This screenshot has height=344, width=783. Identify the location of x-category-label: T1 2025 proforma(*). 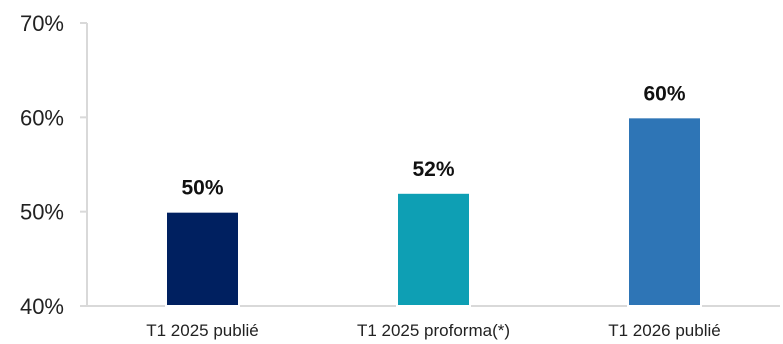
(433, 330).